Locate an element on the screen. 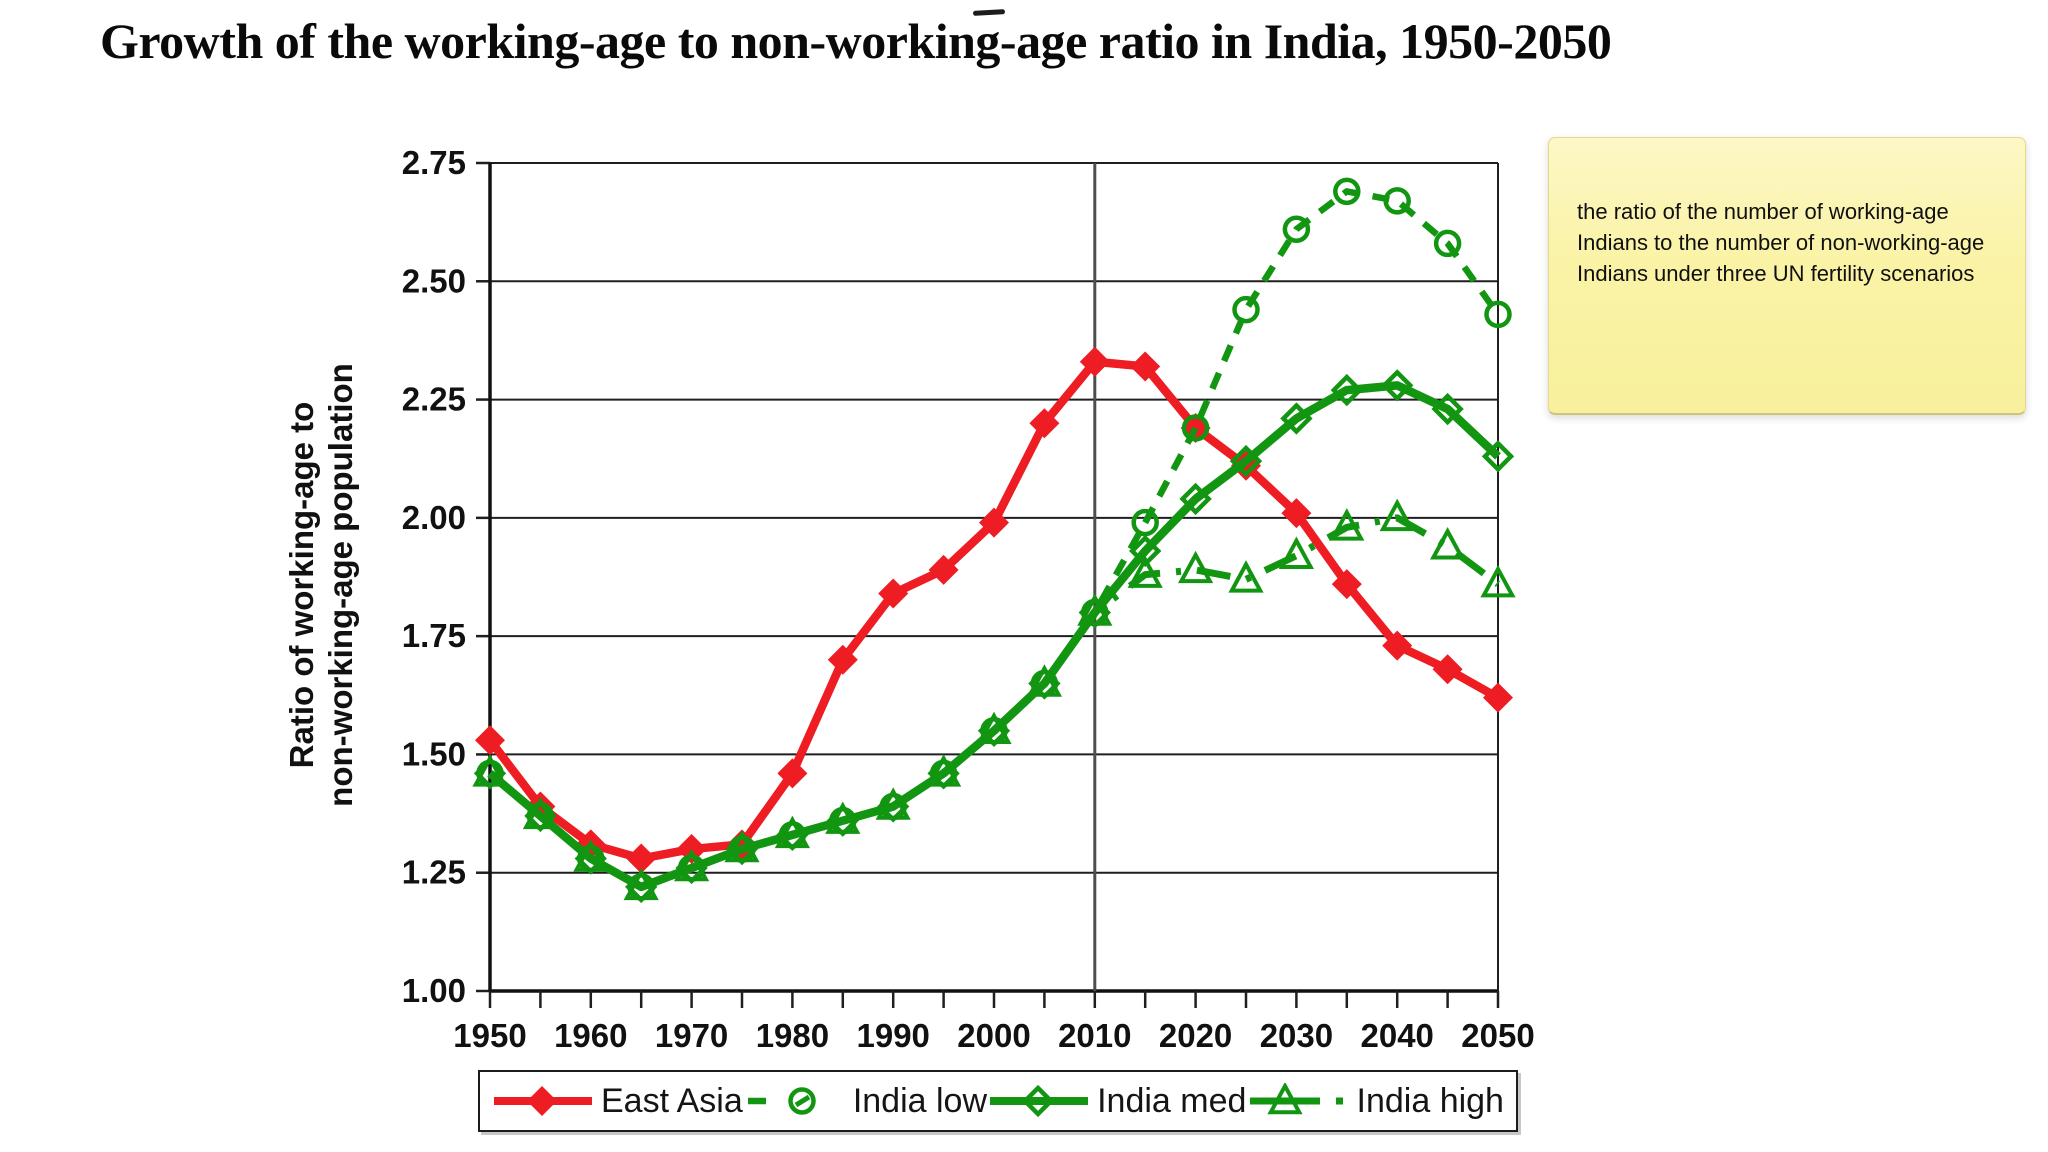 The width and height of the screenshot is (2048, 1152). marker-india-low-2015 is located at coordinates (1145, 522).